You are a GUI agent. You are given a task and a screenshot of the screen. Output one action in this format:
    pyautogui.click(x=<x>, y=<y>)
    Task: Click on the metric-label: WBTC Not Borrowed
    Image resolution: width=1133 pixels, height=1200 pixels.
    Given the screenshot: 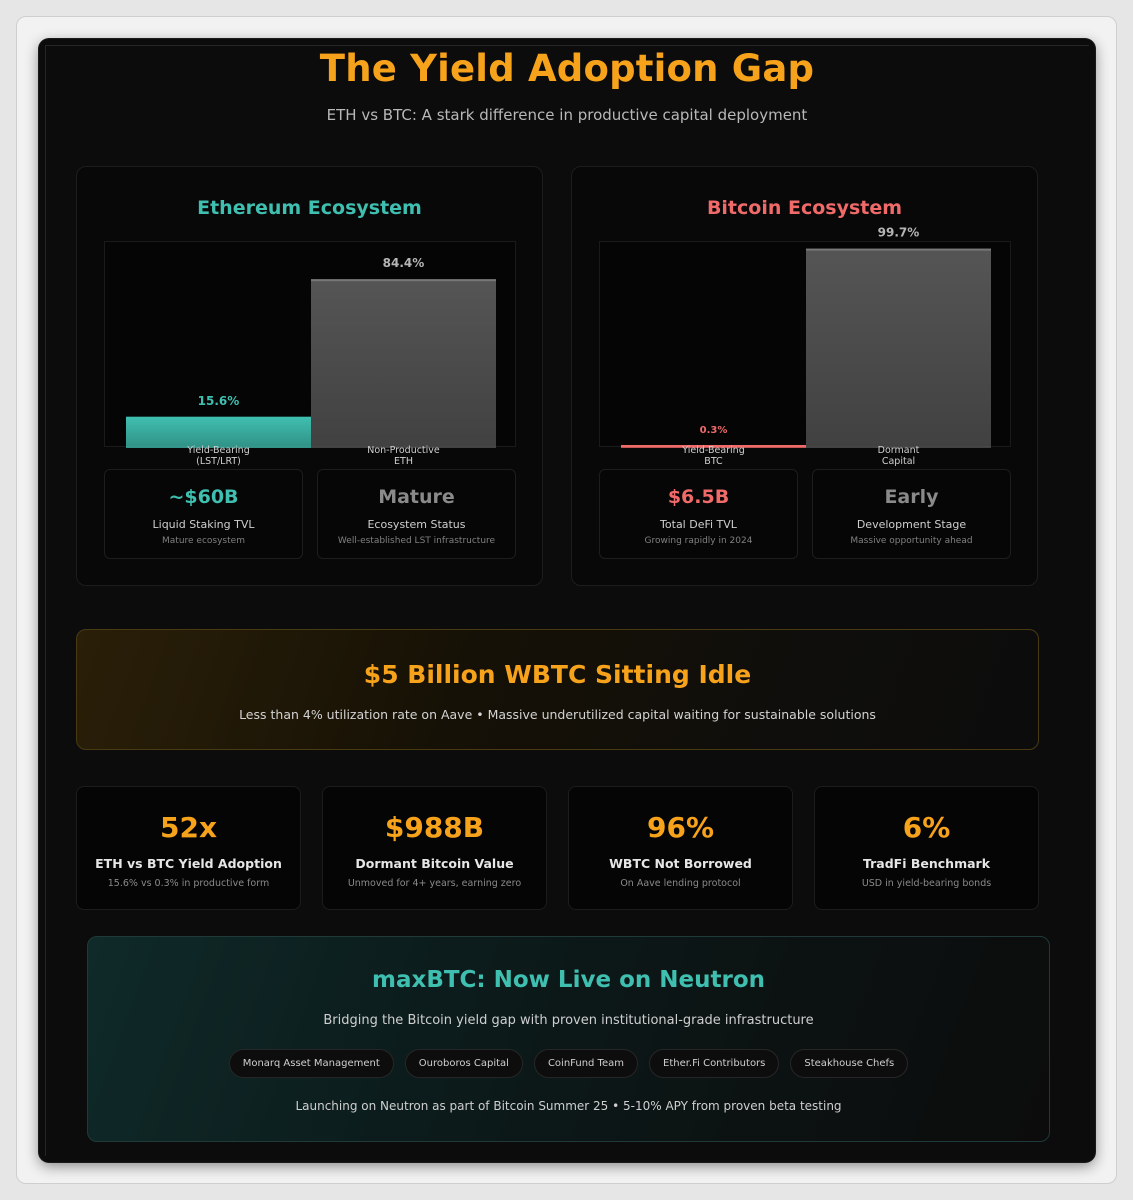 What is the action you would take?
    pyautogui.click(x=680, y=863)
    